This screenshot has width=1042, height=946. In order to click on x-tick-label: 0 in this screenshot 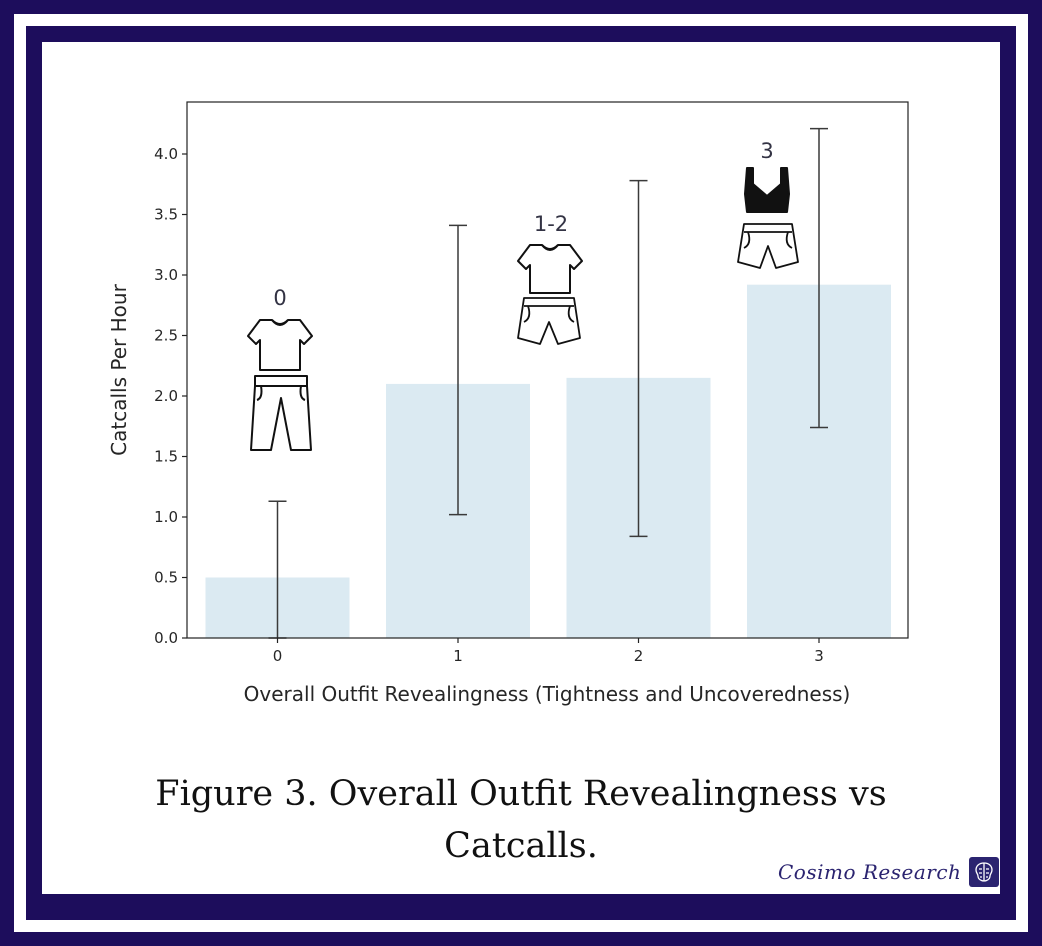, I will do `click(278, 656)`.